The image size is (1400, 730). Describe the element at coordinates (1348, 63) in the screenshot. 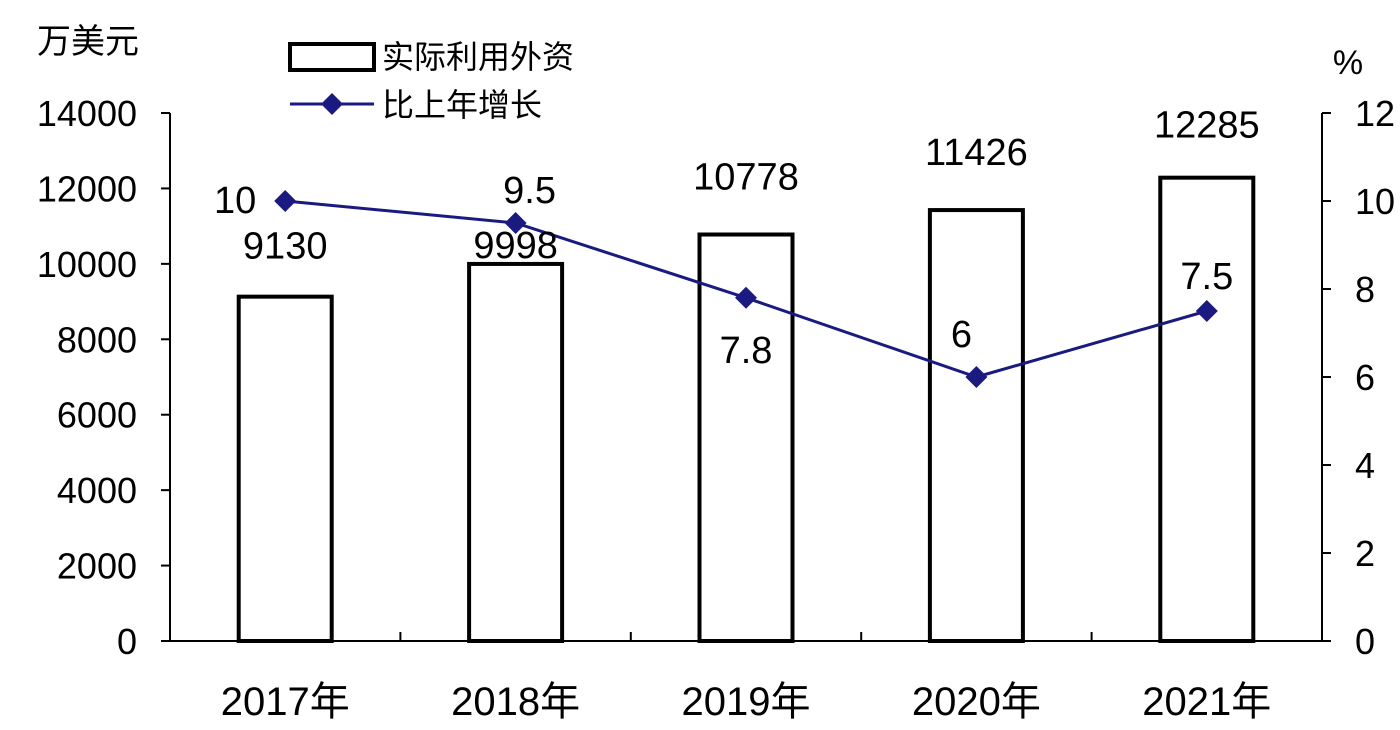

I see `right-axis-unit: %` at that location.